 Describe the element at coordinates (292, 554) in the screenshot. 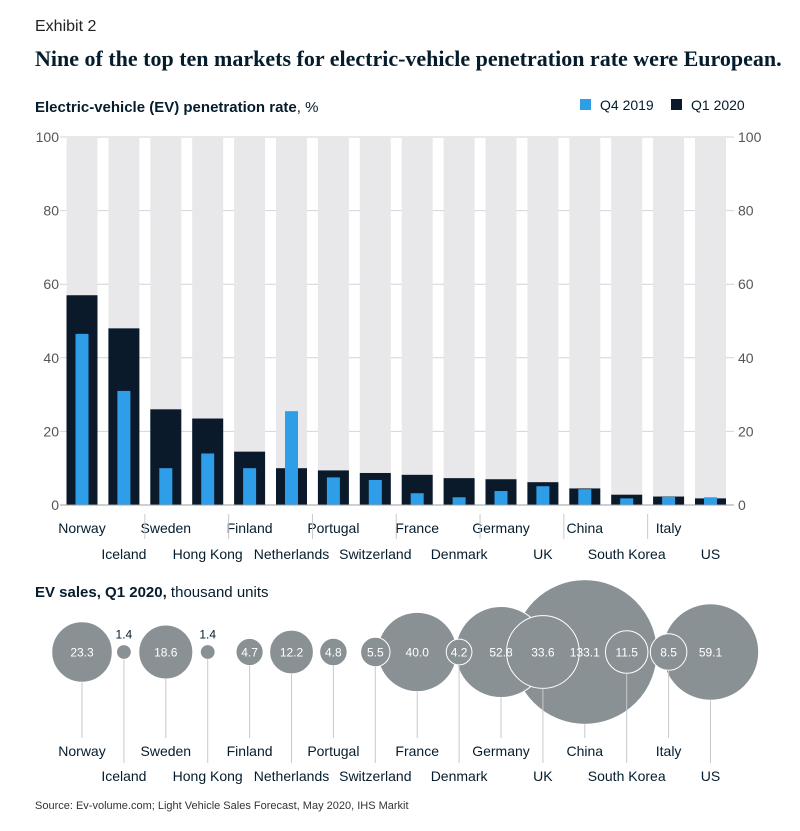

I see `x-tick-label: Netherlands` at that location.